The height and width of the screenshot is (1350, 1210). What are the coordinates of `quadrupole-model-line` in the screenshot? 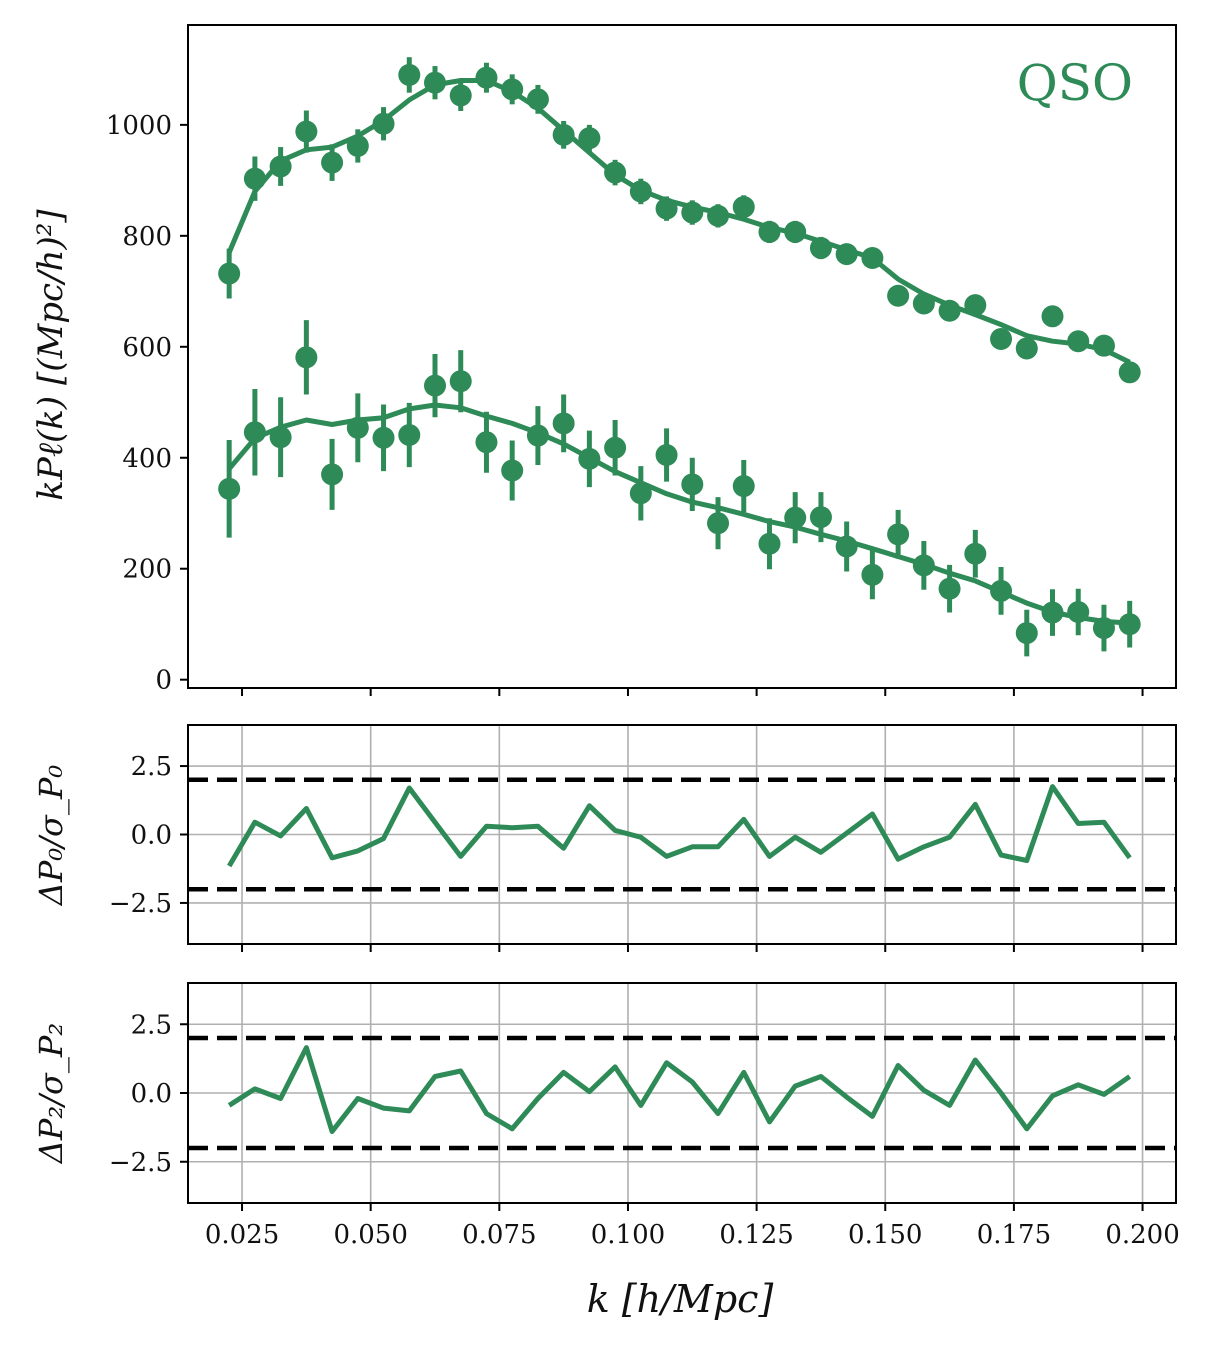 It's located at (678, 514).